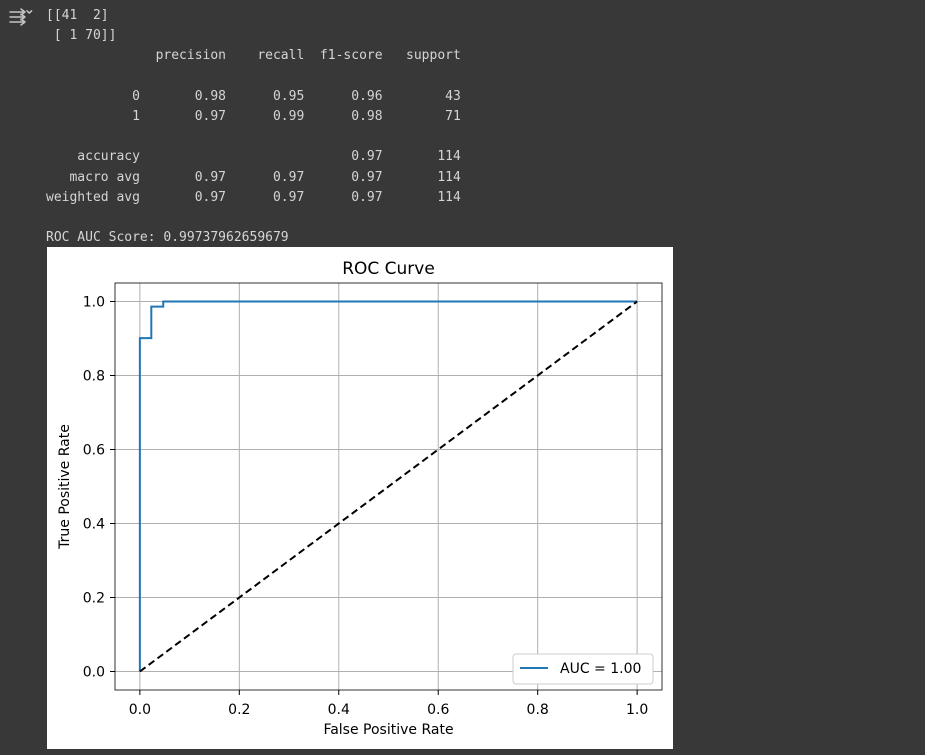 The width and height of the screenshot is (925, 755). I want to click on output-line: [[41 2], so click(77, 15).